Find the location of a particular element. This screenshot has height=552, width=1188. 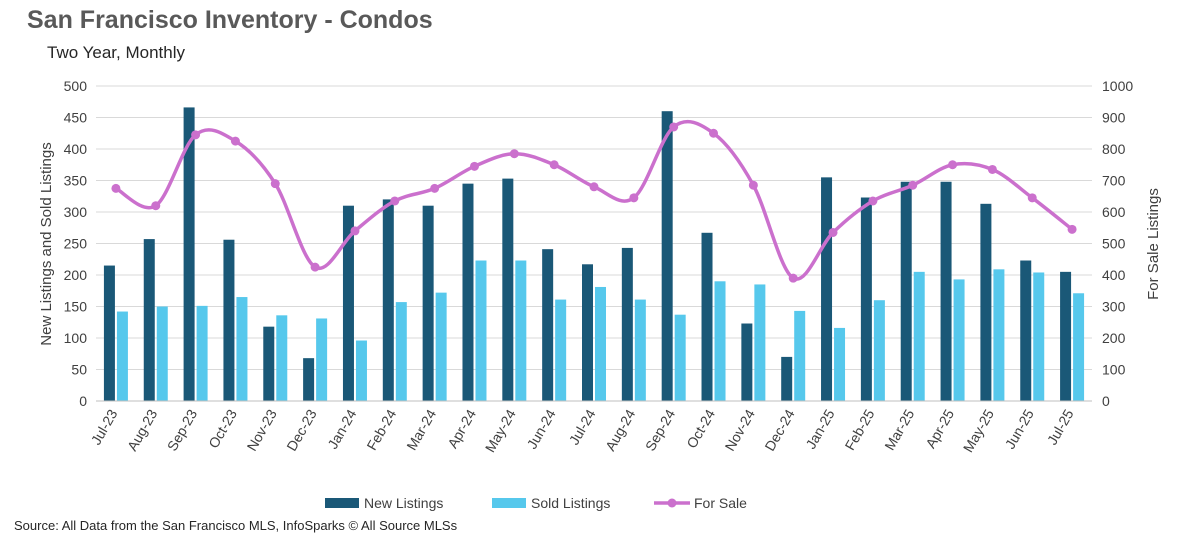

legend-forsale-marker is located at coordinates (672, 503).